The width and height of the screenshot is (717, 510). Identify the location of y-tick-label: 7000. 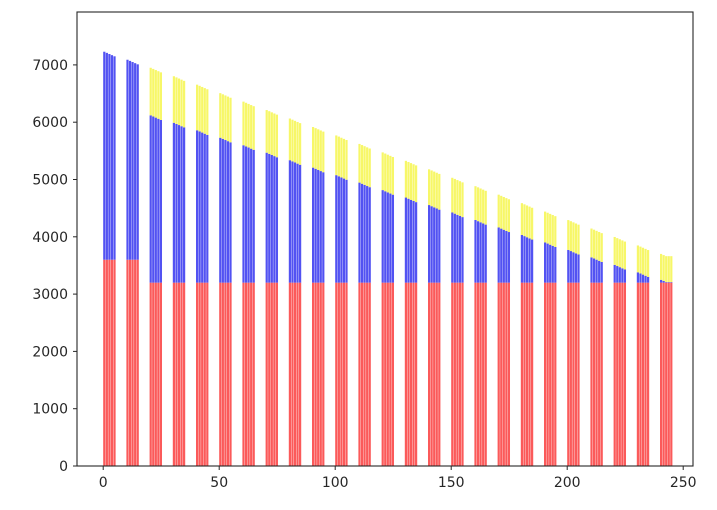
(50, 66).